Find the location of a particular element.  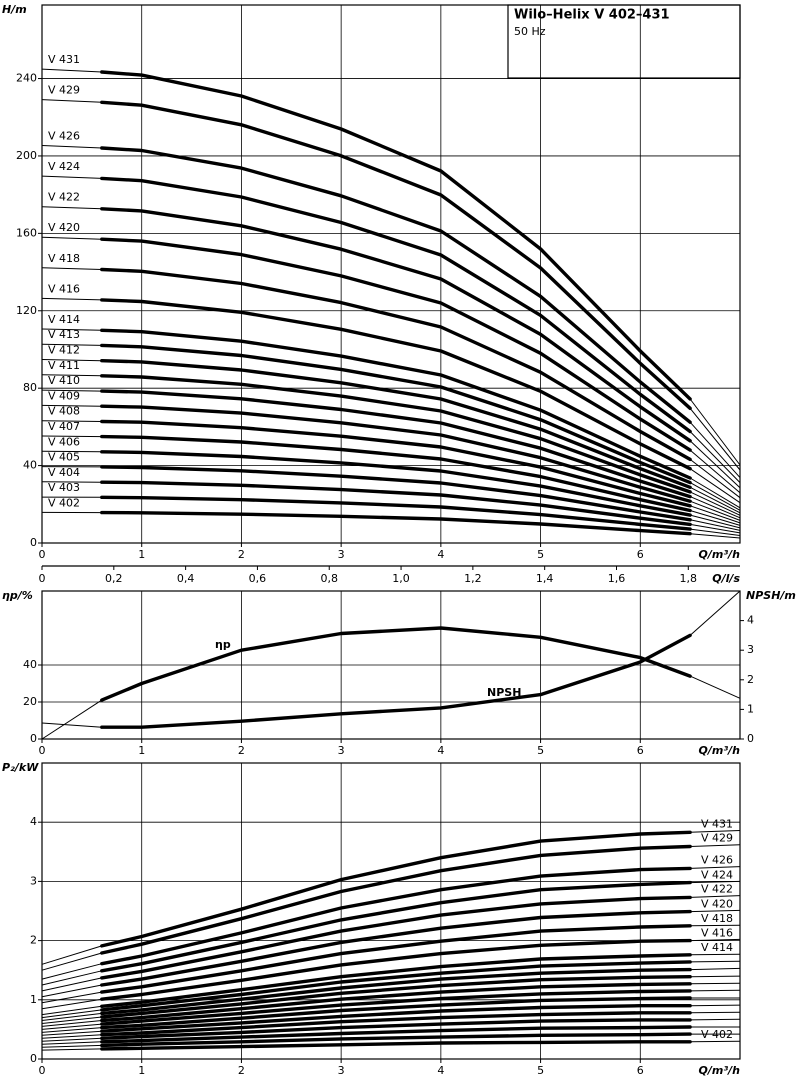

series-label: V 405 is located at coordinates (64, 457).